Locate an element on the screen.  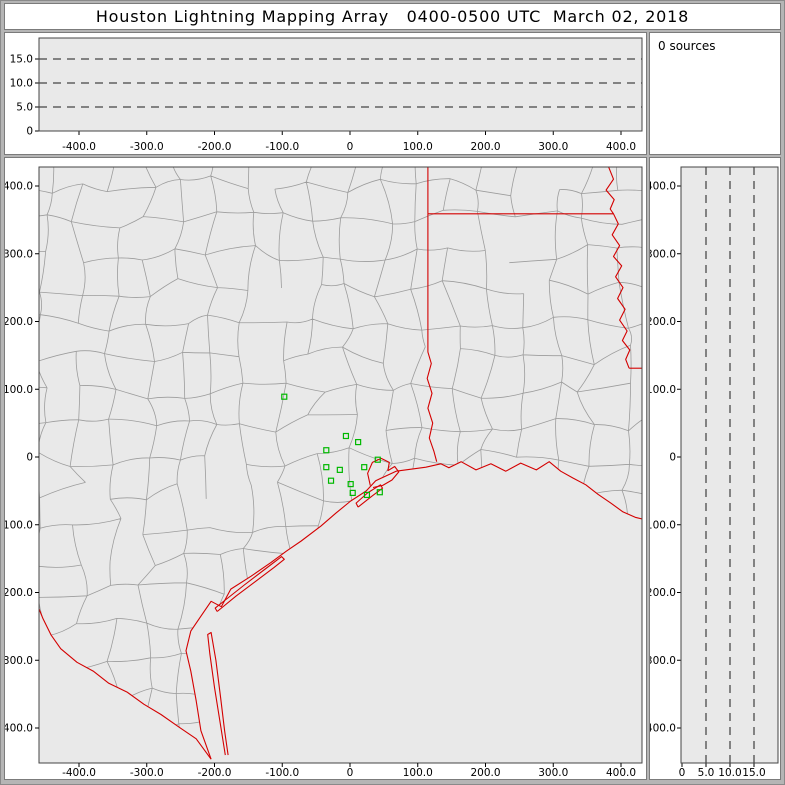
rio-grande-border is located at coordinates (125, 683).